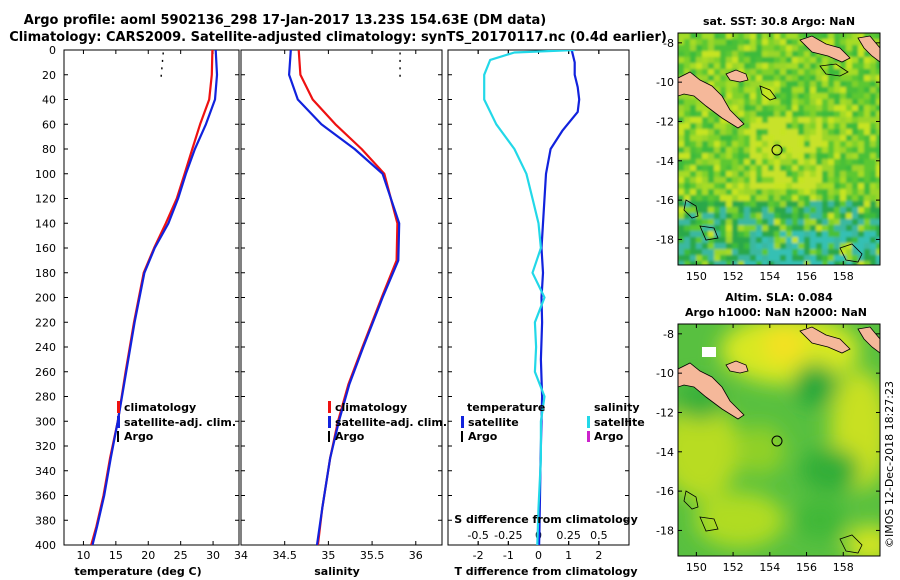 The height and width of the screenshot is (580, 900). Describe the element at coordinates (711, 100) in the screenshot. I see `island-bougainville` at that location.